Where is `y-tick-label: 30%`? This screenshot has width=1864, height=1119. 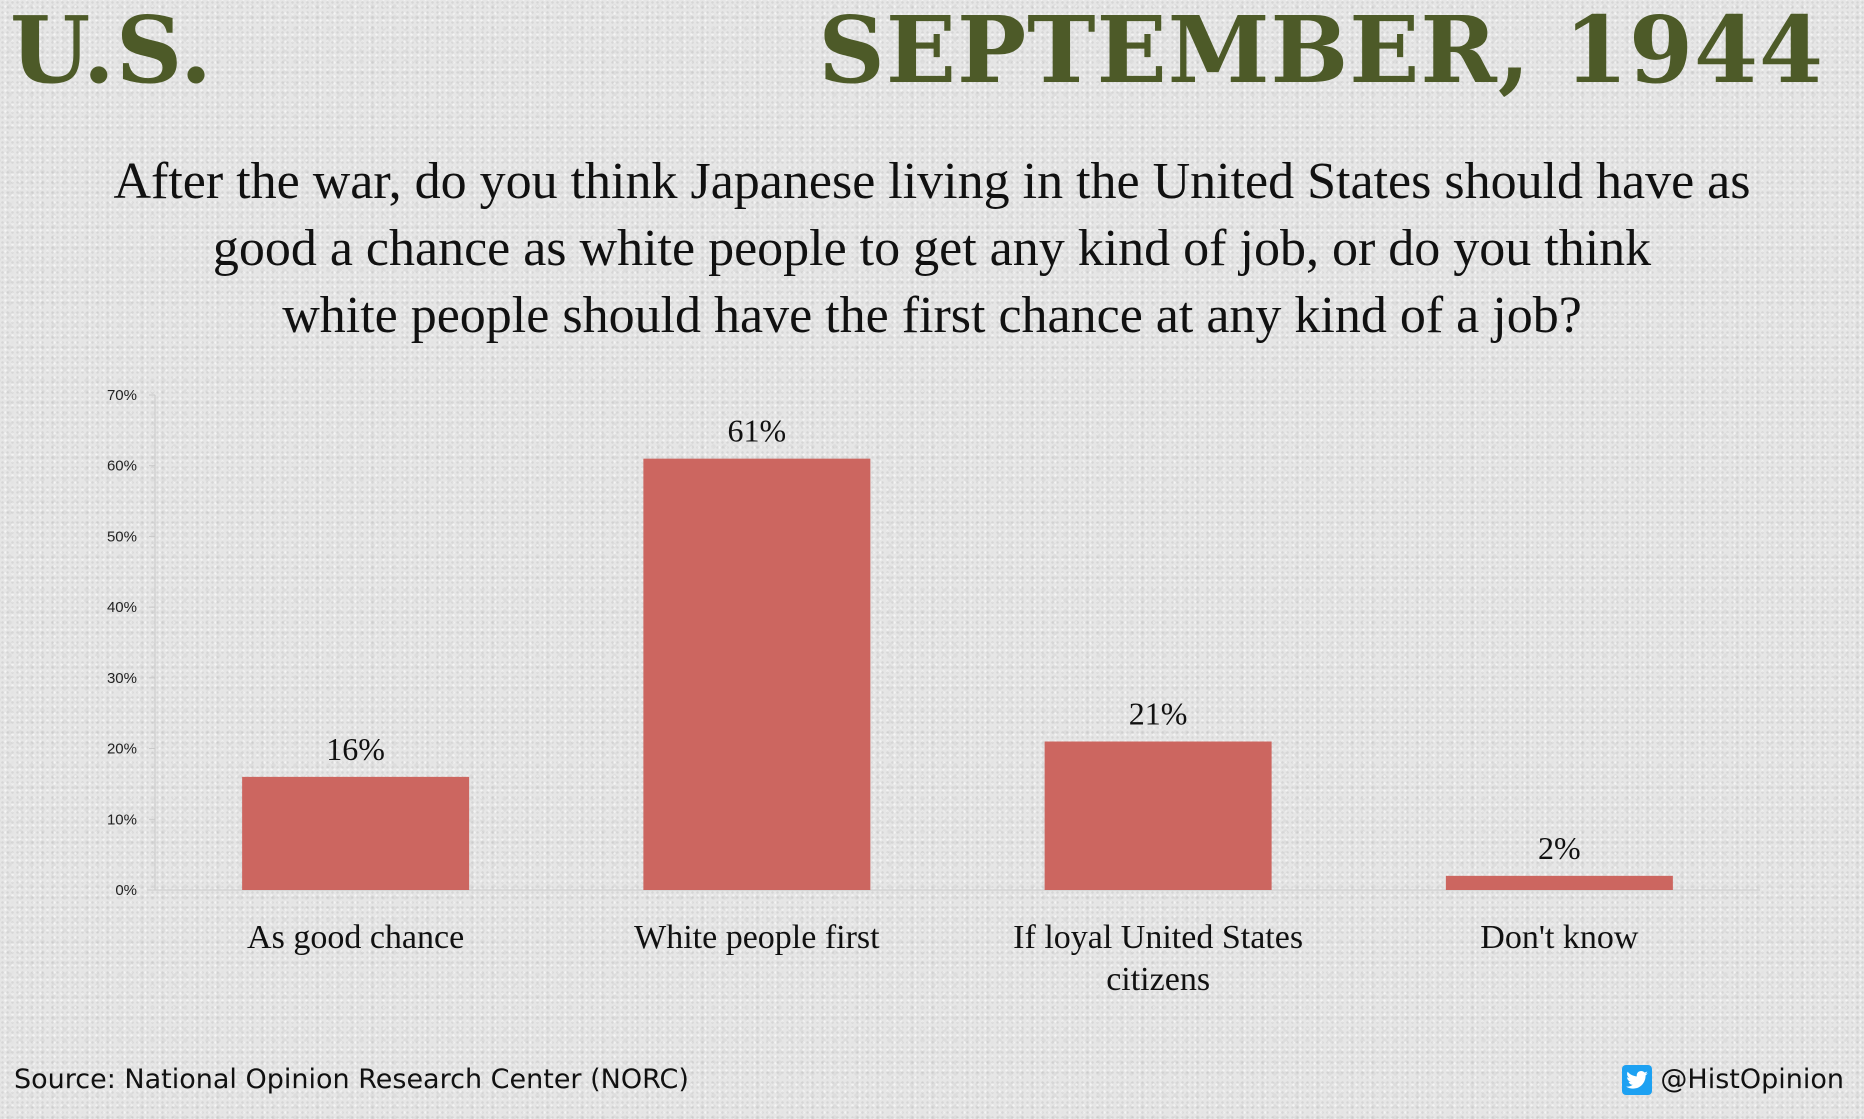 y-tick-label: 30% is located at coordinates (122, 678).